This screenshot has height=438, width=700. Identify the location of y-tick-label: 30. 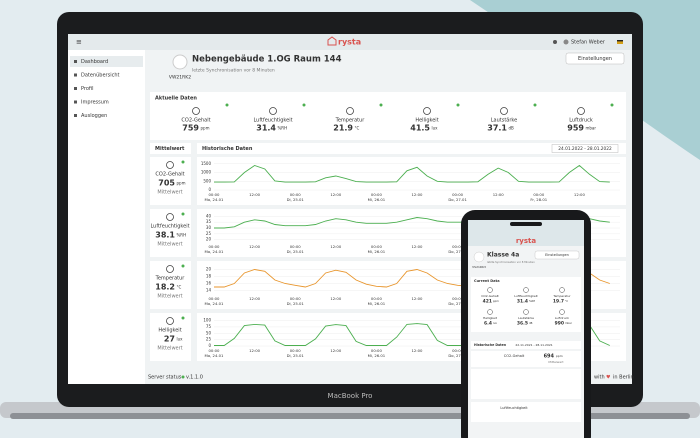
(209, 227).